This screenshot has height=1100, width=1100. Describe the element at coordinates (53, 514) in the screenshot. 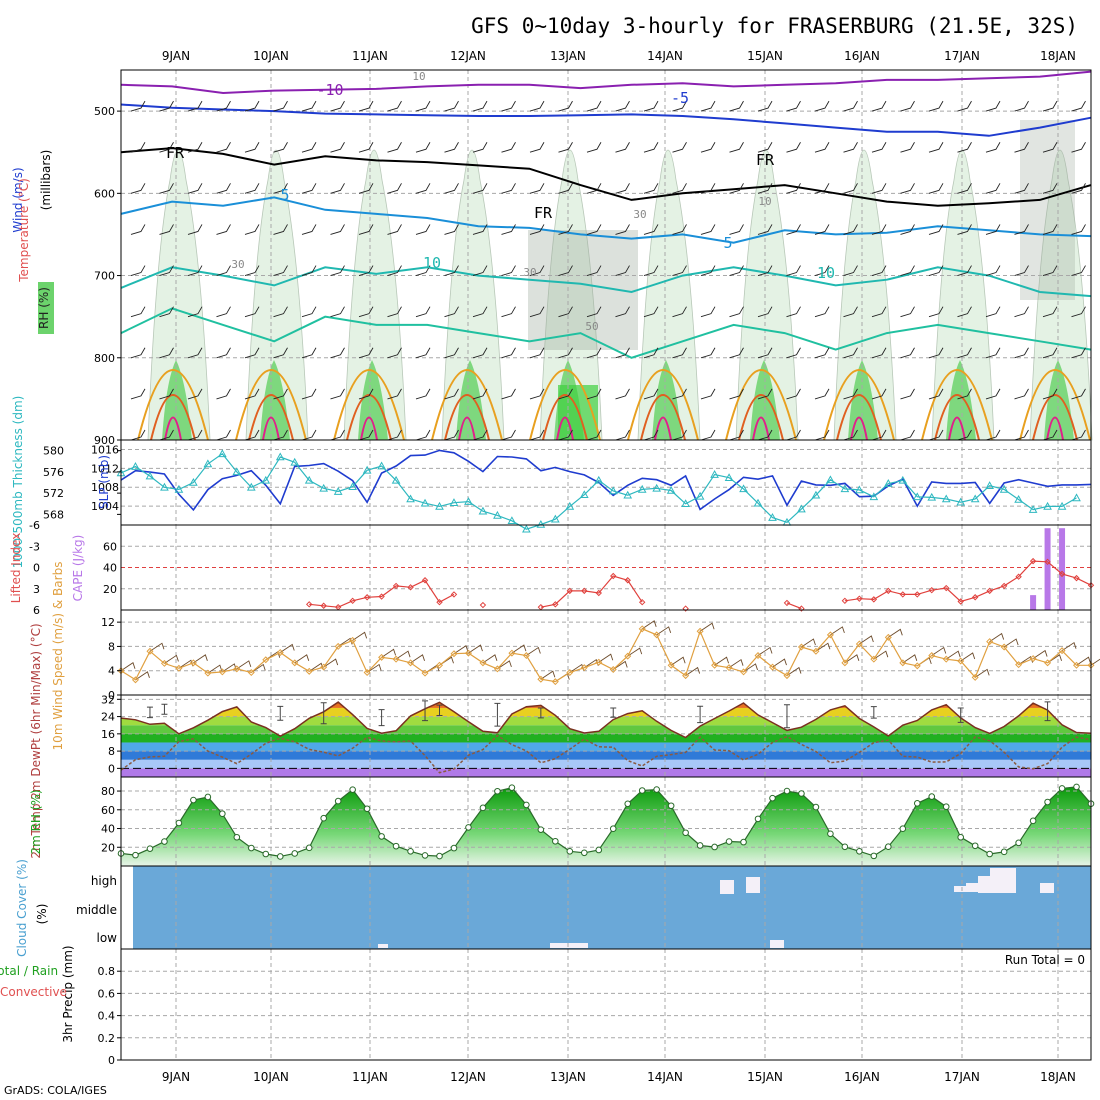

I see `tick-label: 568` at that location.